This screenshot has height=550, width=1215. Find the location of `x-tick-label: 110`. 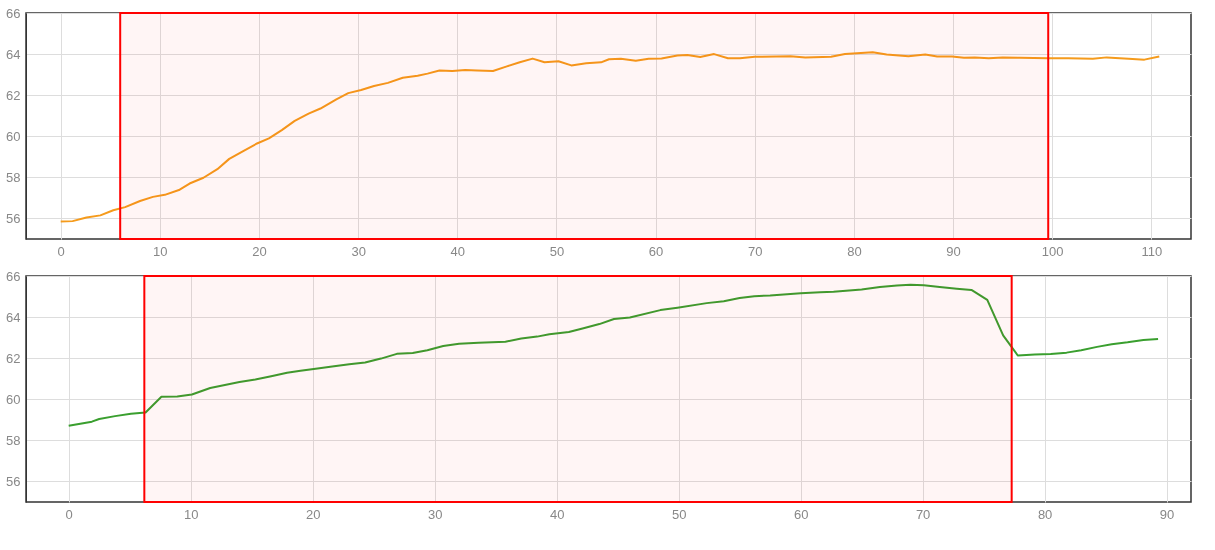

x-tick-label: 110 is located at coordinates (1152, 251).